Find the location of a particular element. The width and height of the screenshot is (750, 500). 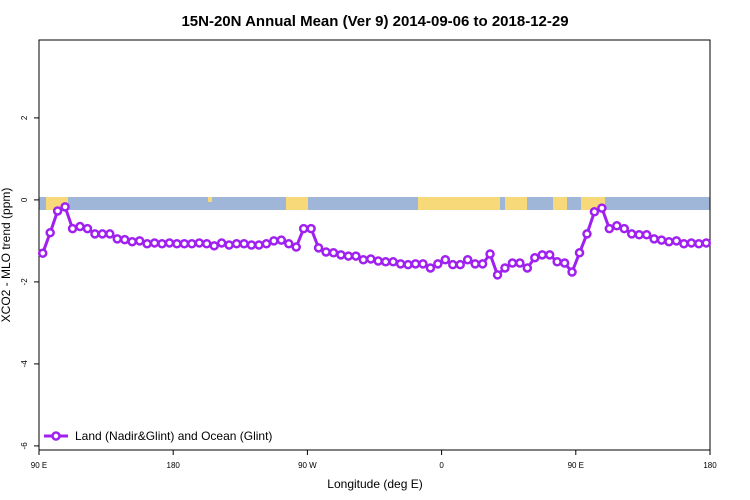

x-axis-label: Longitude (deg E) is located at coordinates (374, 484).